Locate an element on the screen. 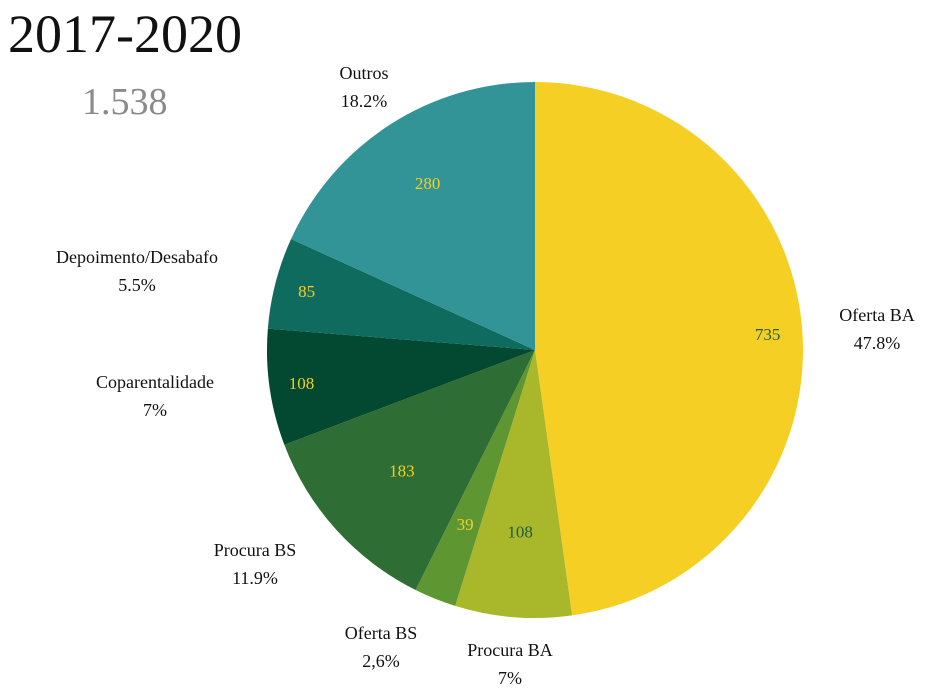 The height and width of the screenshot is (688, 939). slice-percent-label: 18.2% is located at coordinates (364, 101).